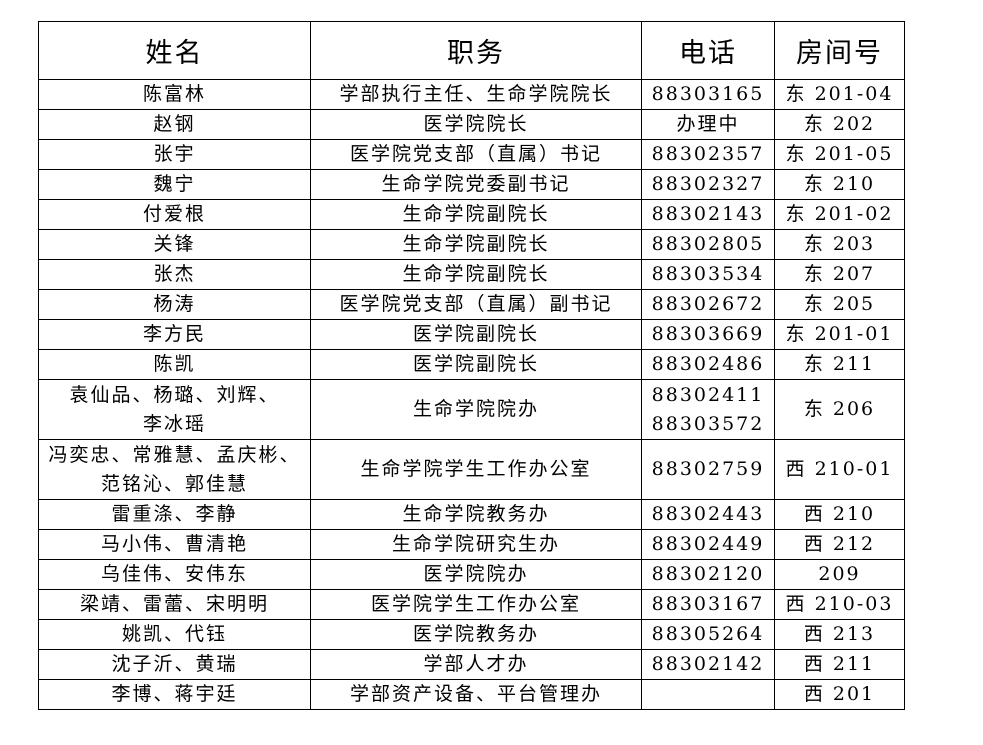 Image resolution: width=983 pixels, height=745 pixels. Describe the element at coordinates (476, 514) in the screenshot. I see `cell-title-text: 生命学院教务办` at that location.